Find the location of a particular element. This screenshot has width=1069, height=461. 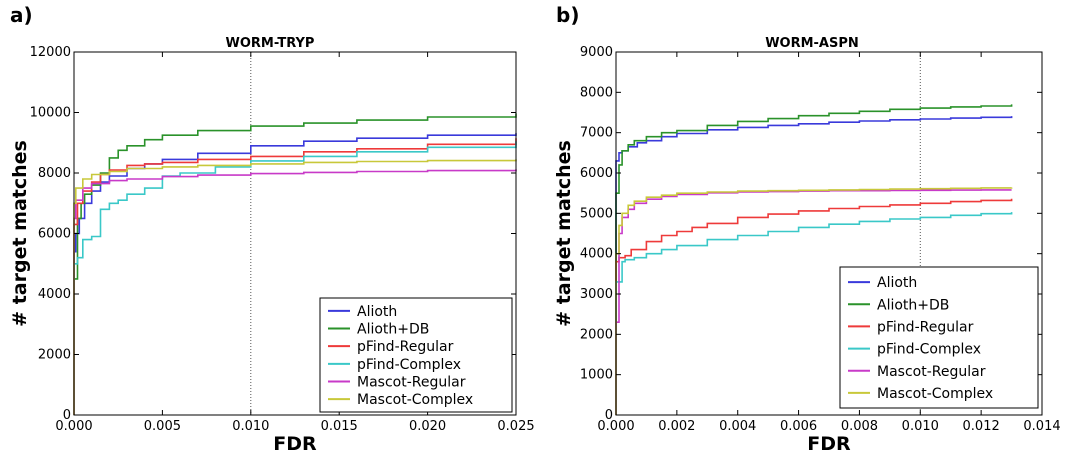

x-tick-label: 0.014 is located at coordinates (1041, 426).